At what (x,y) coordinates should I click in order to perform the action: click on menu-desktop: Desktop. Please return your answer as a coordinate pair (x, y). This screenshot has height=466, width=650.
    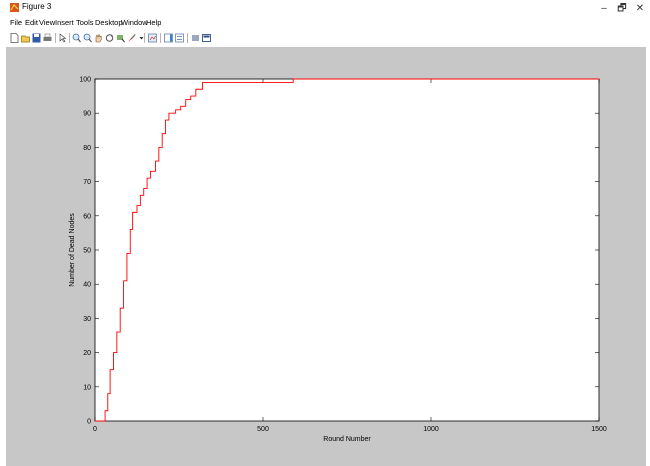
    Looking at the image, I should click on (109, 22).